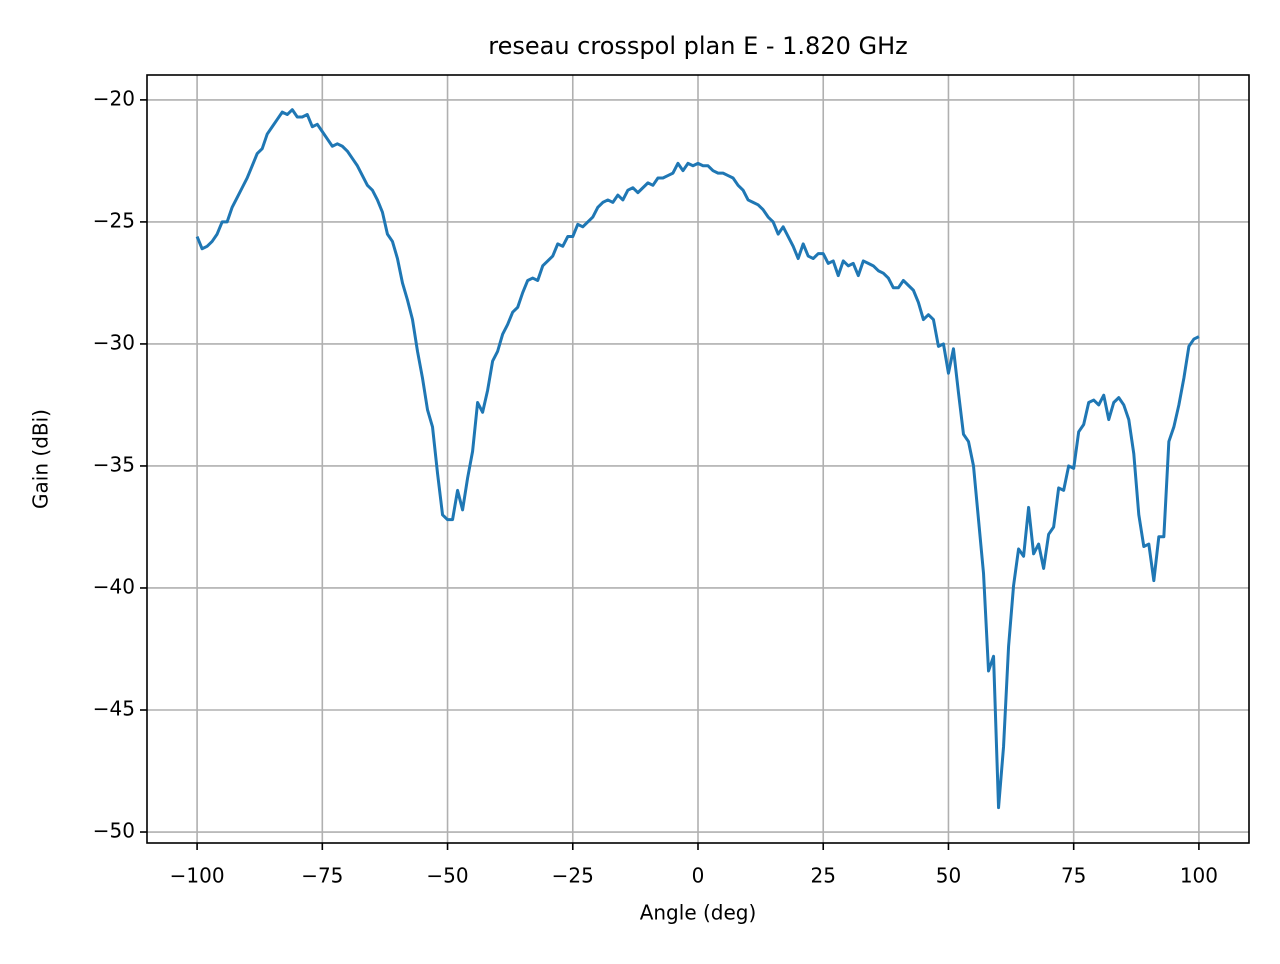  What do you see at coordinates (114, 831) in the screenshot?
I see `y-tick-label: −50` at bounding box center [114, 831].